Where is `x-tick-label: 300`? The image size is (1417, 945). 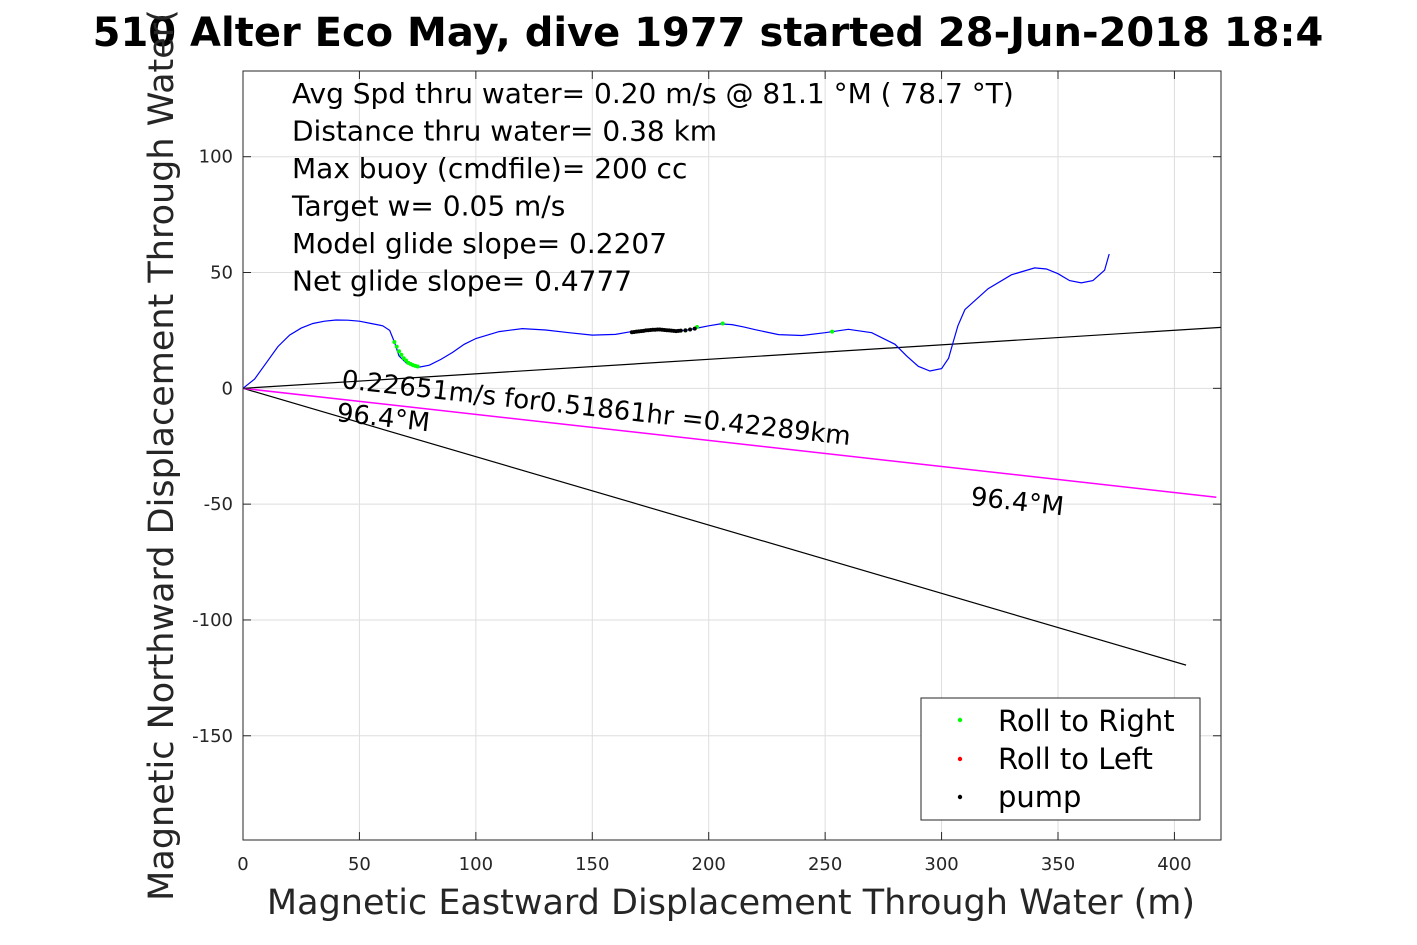
x-tick-label: 300 is located at coordinates (941, 864).